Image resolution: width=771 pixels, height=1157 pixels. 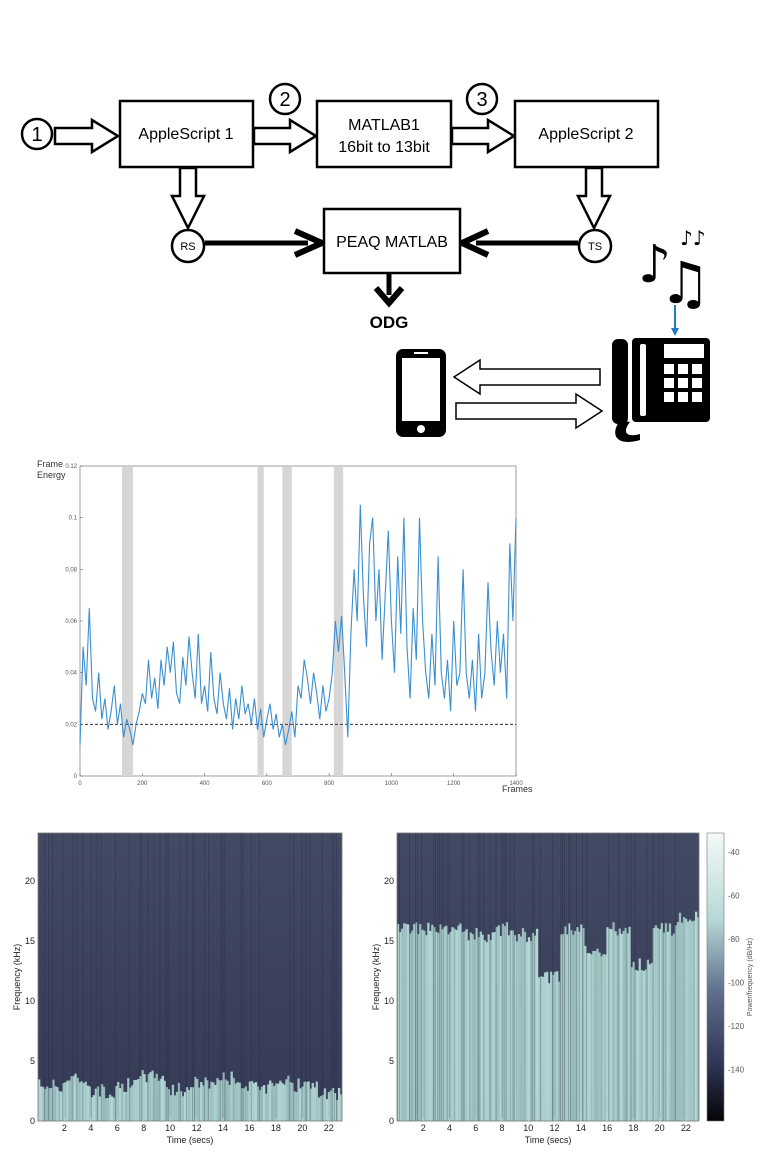 What do you see at coordinates (329, 784) in the screenshot?
I see `energy-x-tick-label: 800` at bounding box center [329, 784].